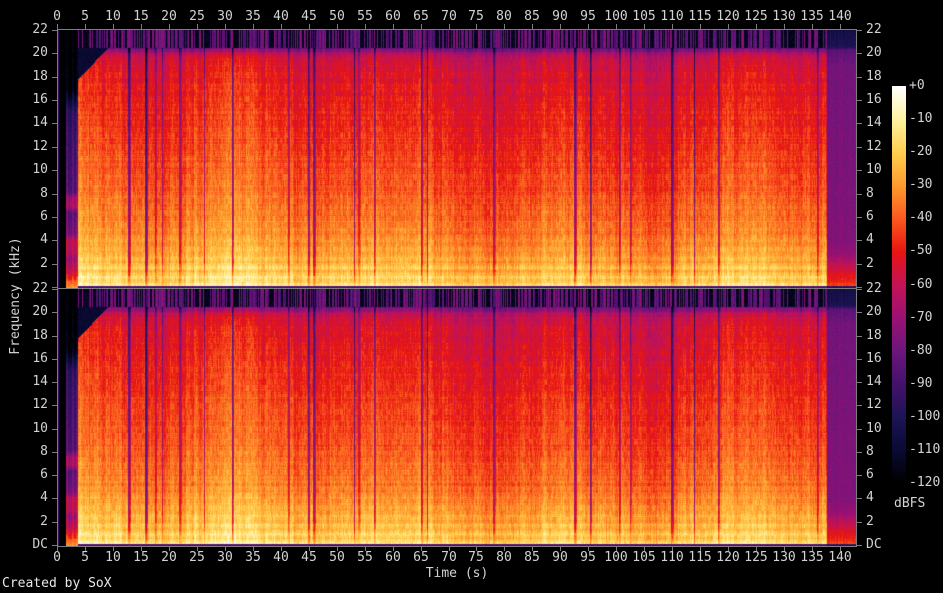 This screenshot has height=593, width=943. Describe the element at coordinates (728, 16) in the screenshot. I see `time-tick-label: 120` at that location.